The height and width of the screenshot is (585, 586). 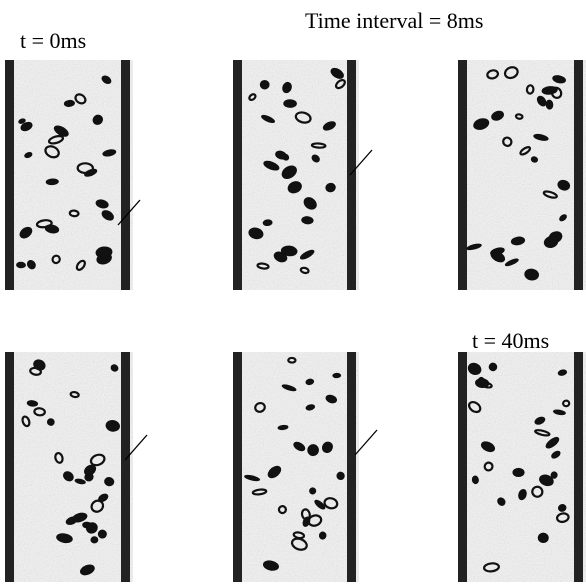 I want to click on interval-label: Time interval = 8ms, so click(x=394, y=20).